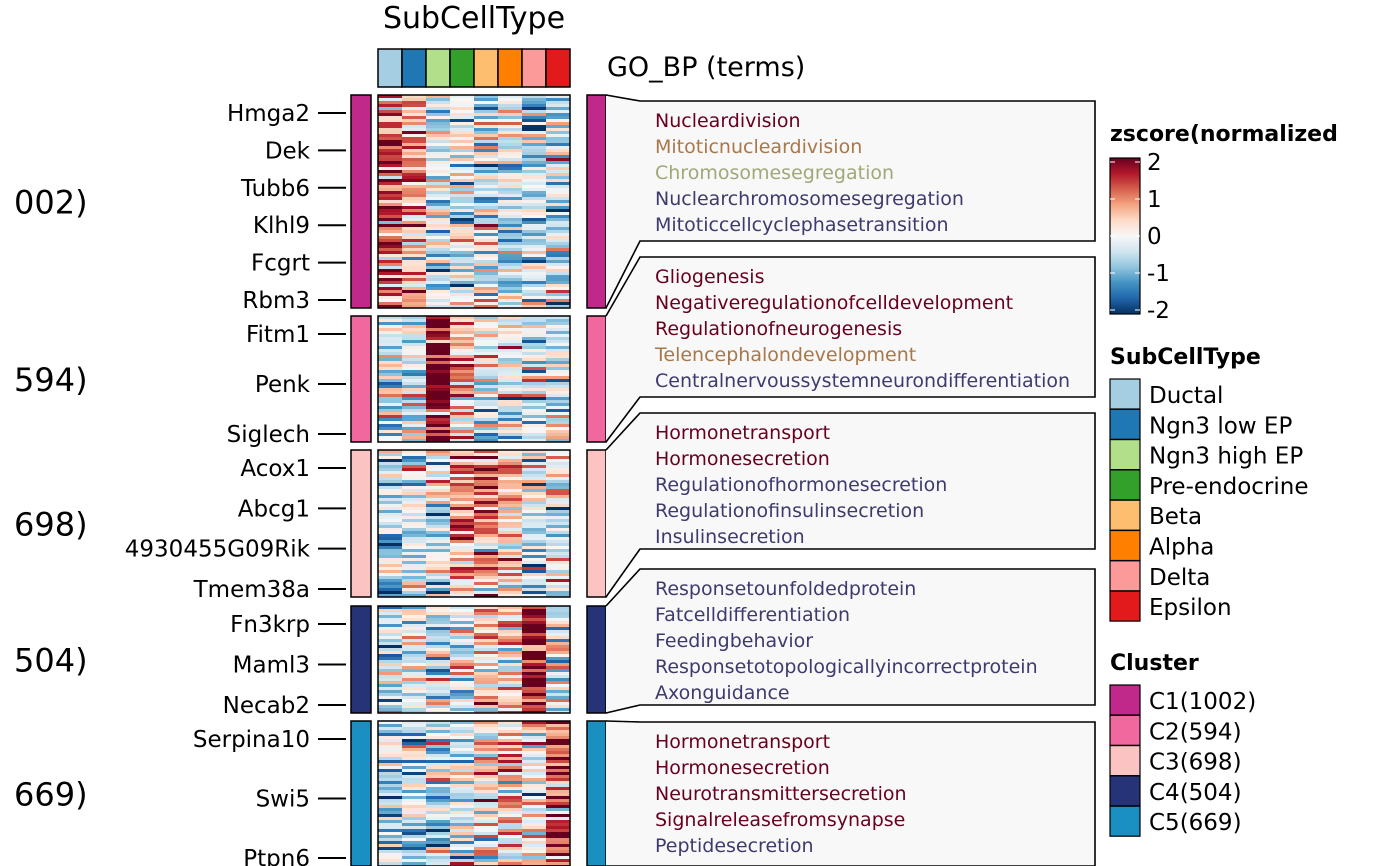 Image resolution: width=1400 pixels, height=866 pixels. What do you see at coordinates (774, 173) in the screenshot?
I see `go-term-text: Chromosomesegregation` at bounding box center [774, 173].